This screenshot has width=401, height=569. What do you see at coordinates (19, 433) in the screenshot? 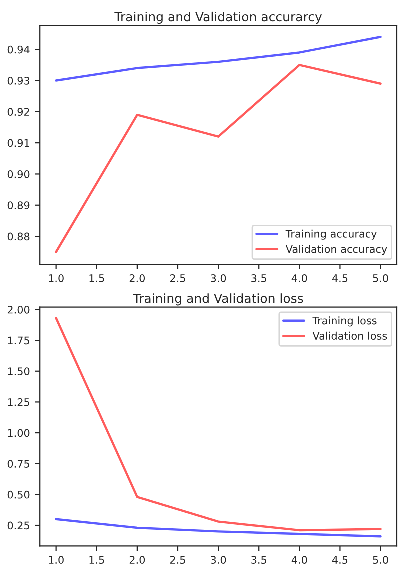
I see `y-tick-label: 1.00` at bounding box center [19, 433].